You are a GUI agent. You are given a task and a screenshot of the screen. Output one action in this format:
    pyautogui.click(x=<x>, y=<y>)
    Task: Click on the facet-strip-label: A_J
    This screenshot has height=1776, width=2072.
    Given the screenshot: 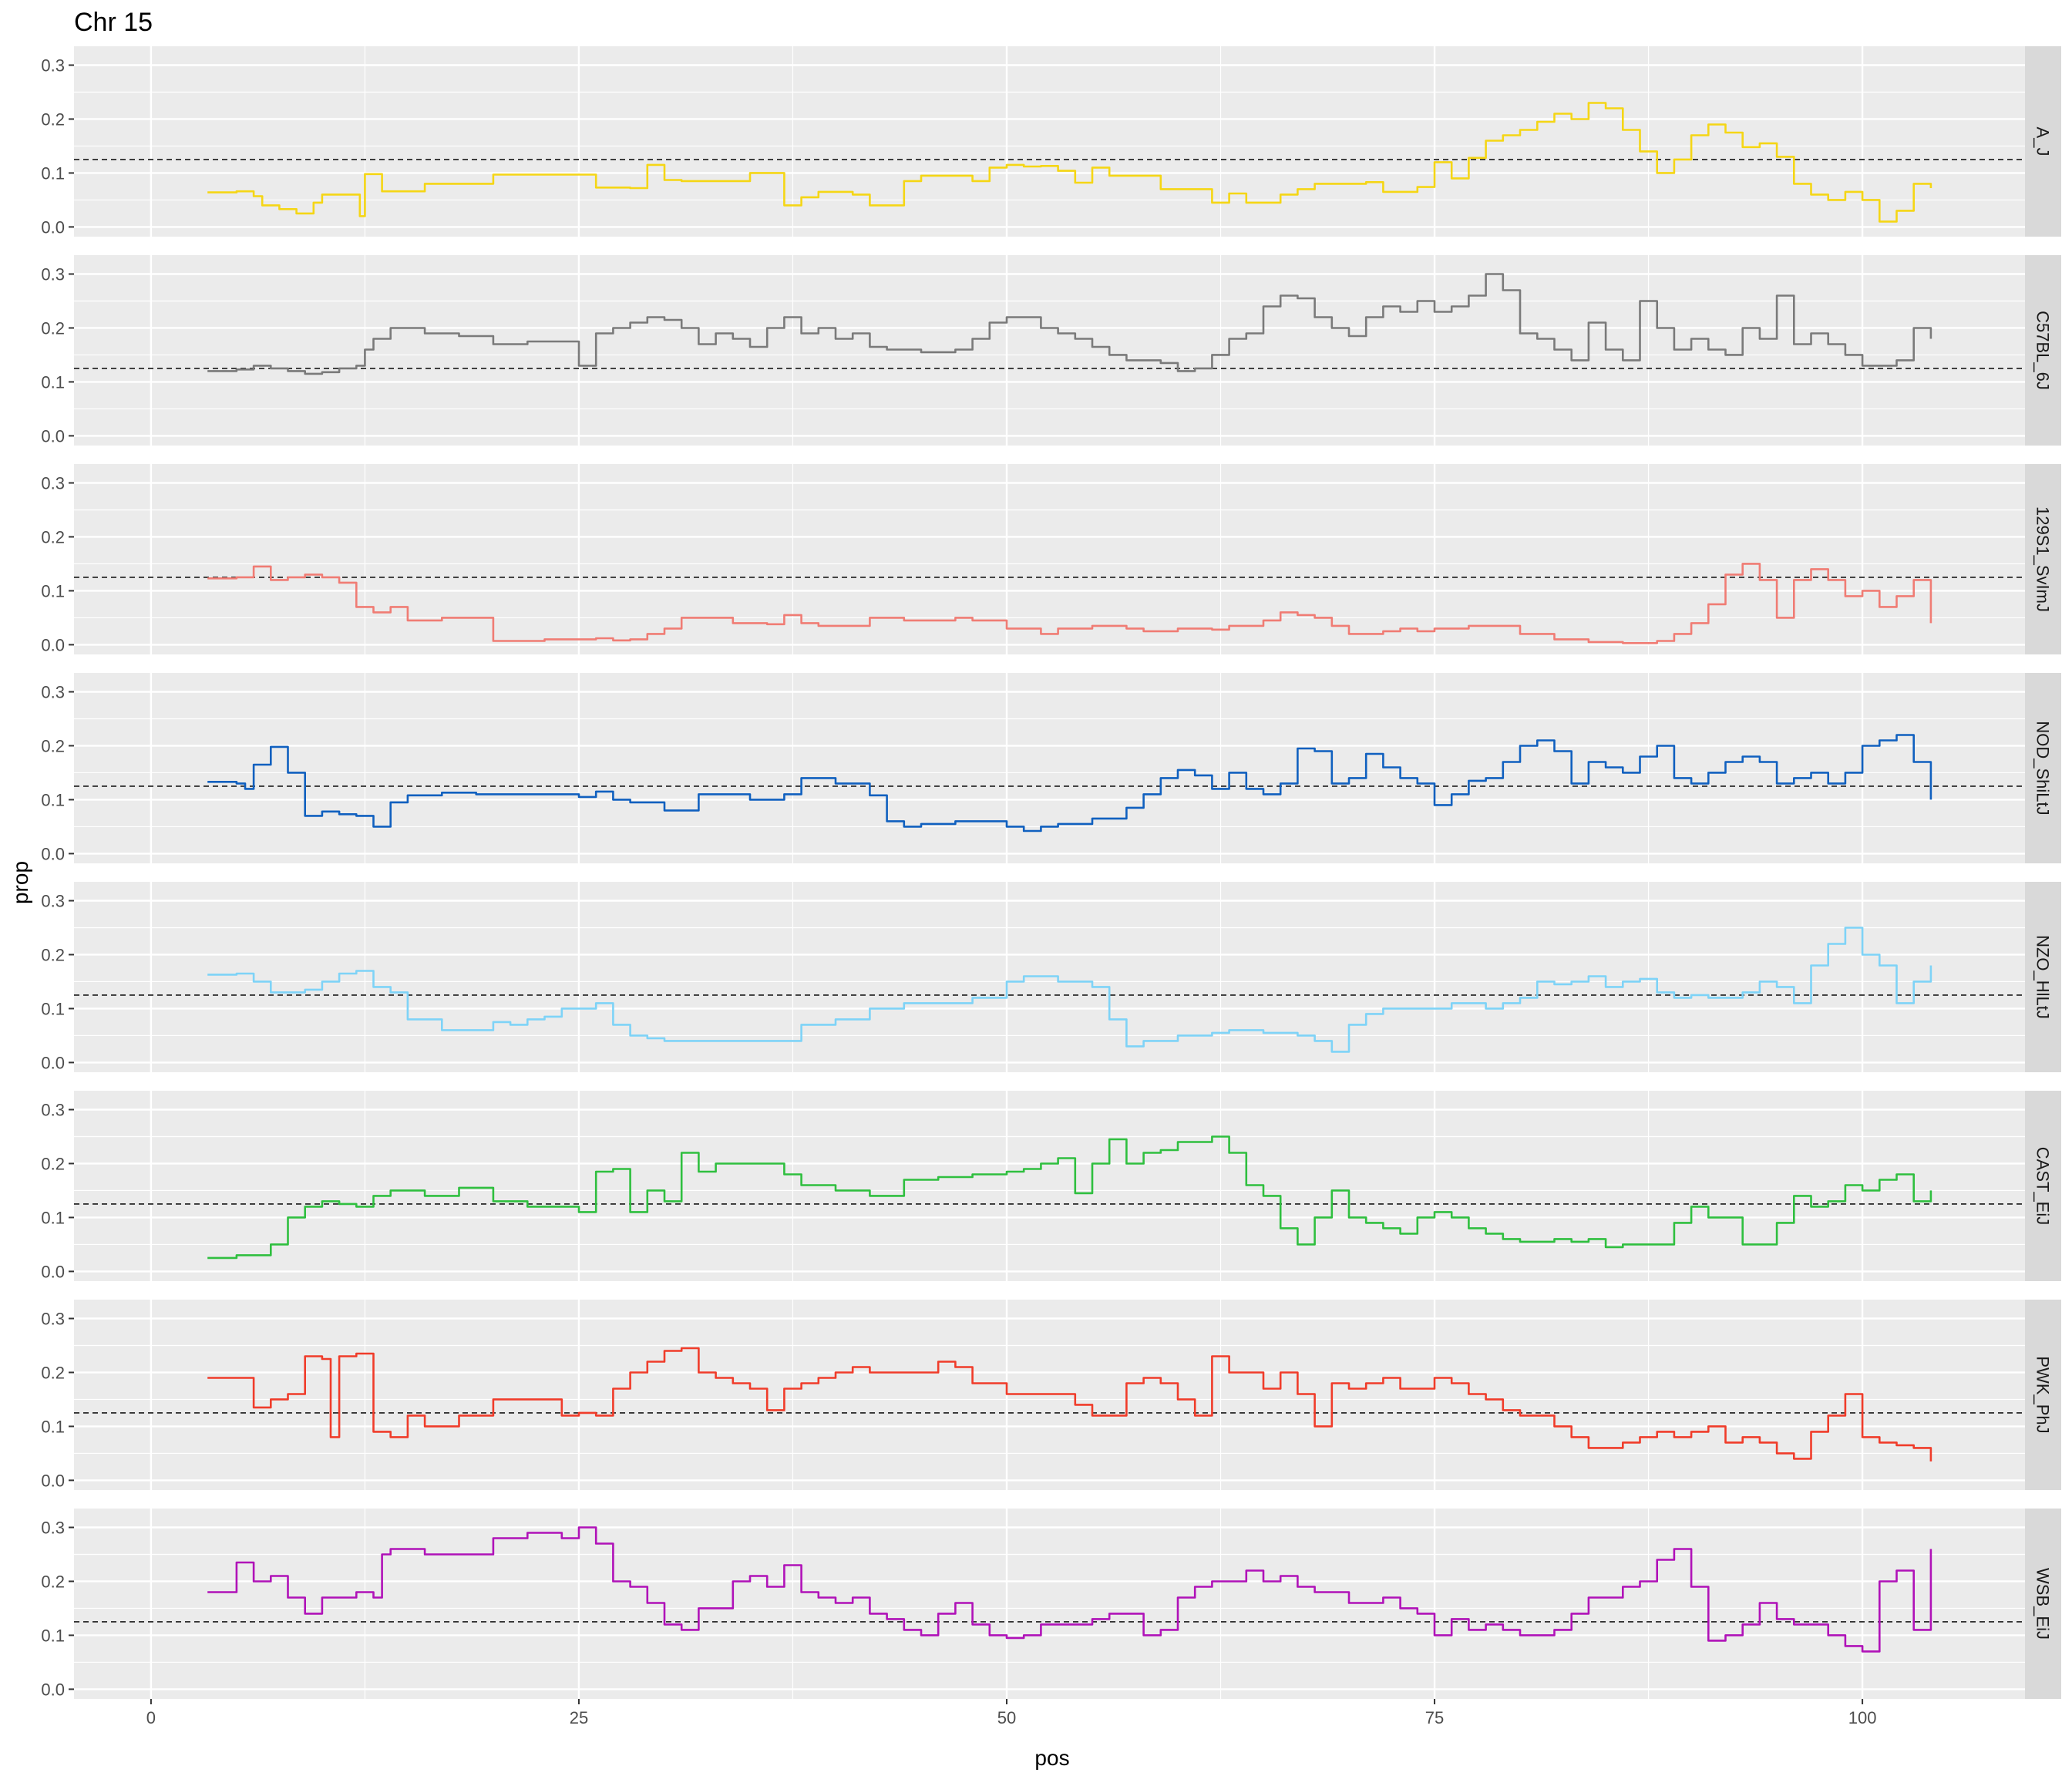 What is the action you would take?
    pyautogui.click(x=2043, y=142)
    